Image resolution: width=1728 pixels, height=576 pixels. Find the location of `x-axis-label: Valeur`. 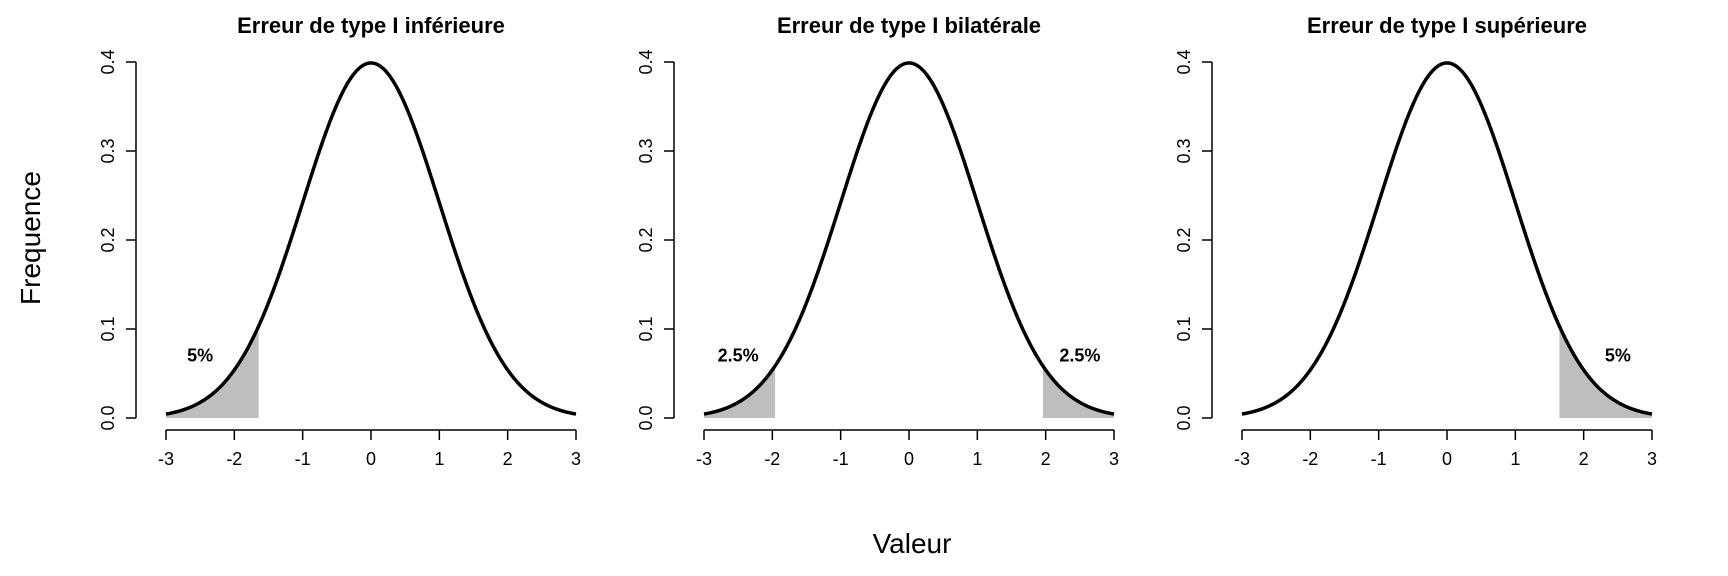

x-axis-label: Valeur is located at coordinates (912, 543).